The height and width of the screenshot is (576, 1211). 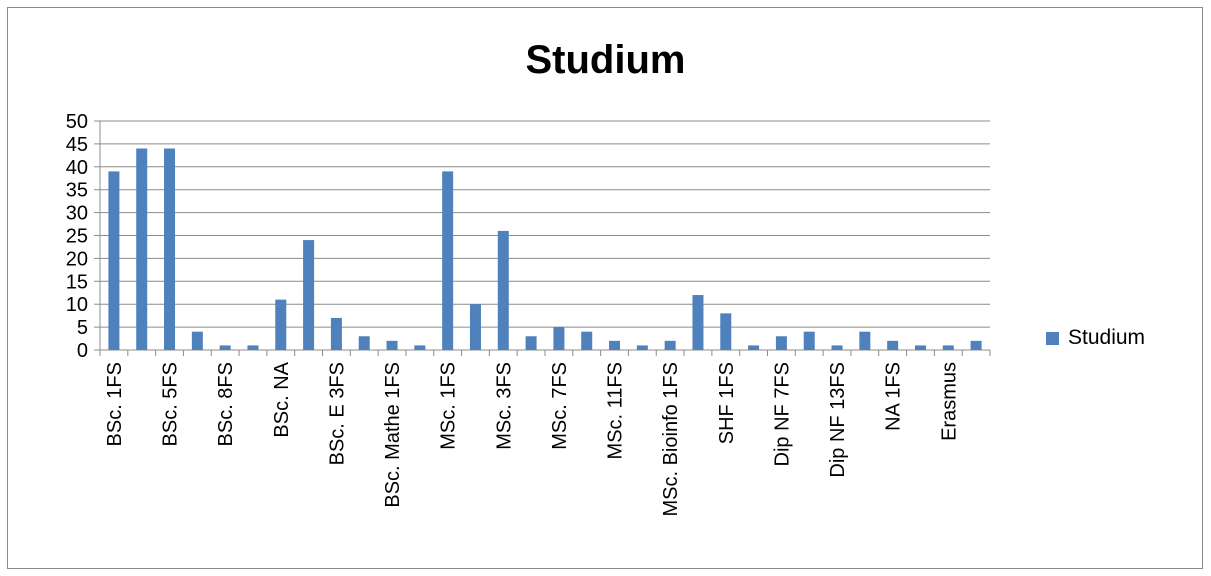 What do you see at coordinates (949, 401) in the screenshot?
I see `x-tick-label: Erasmus` at bounding box center [949, 401].